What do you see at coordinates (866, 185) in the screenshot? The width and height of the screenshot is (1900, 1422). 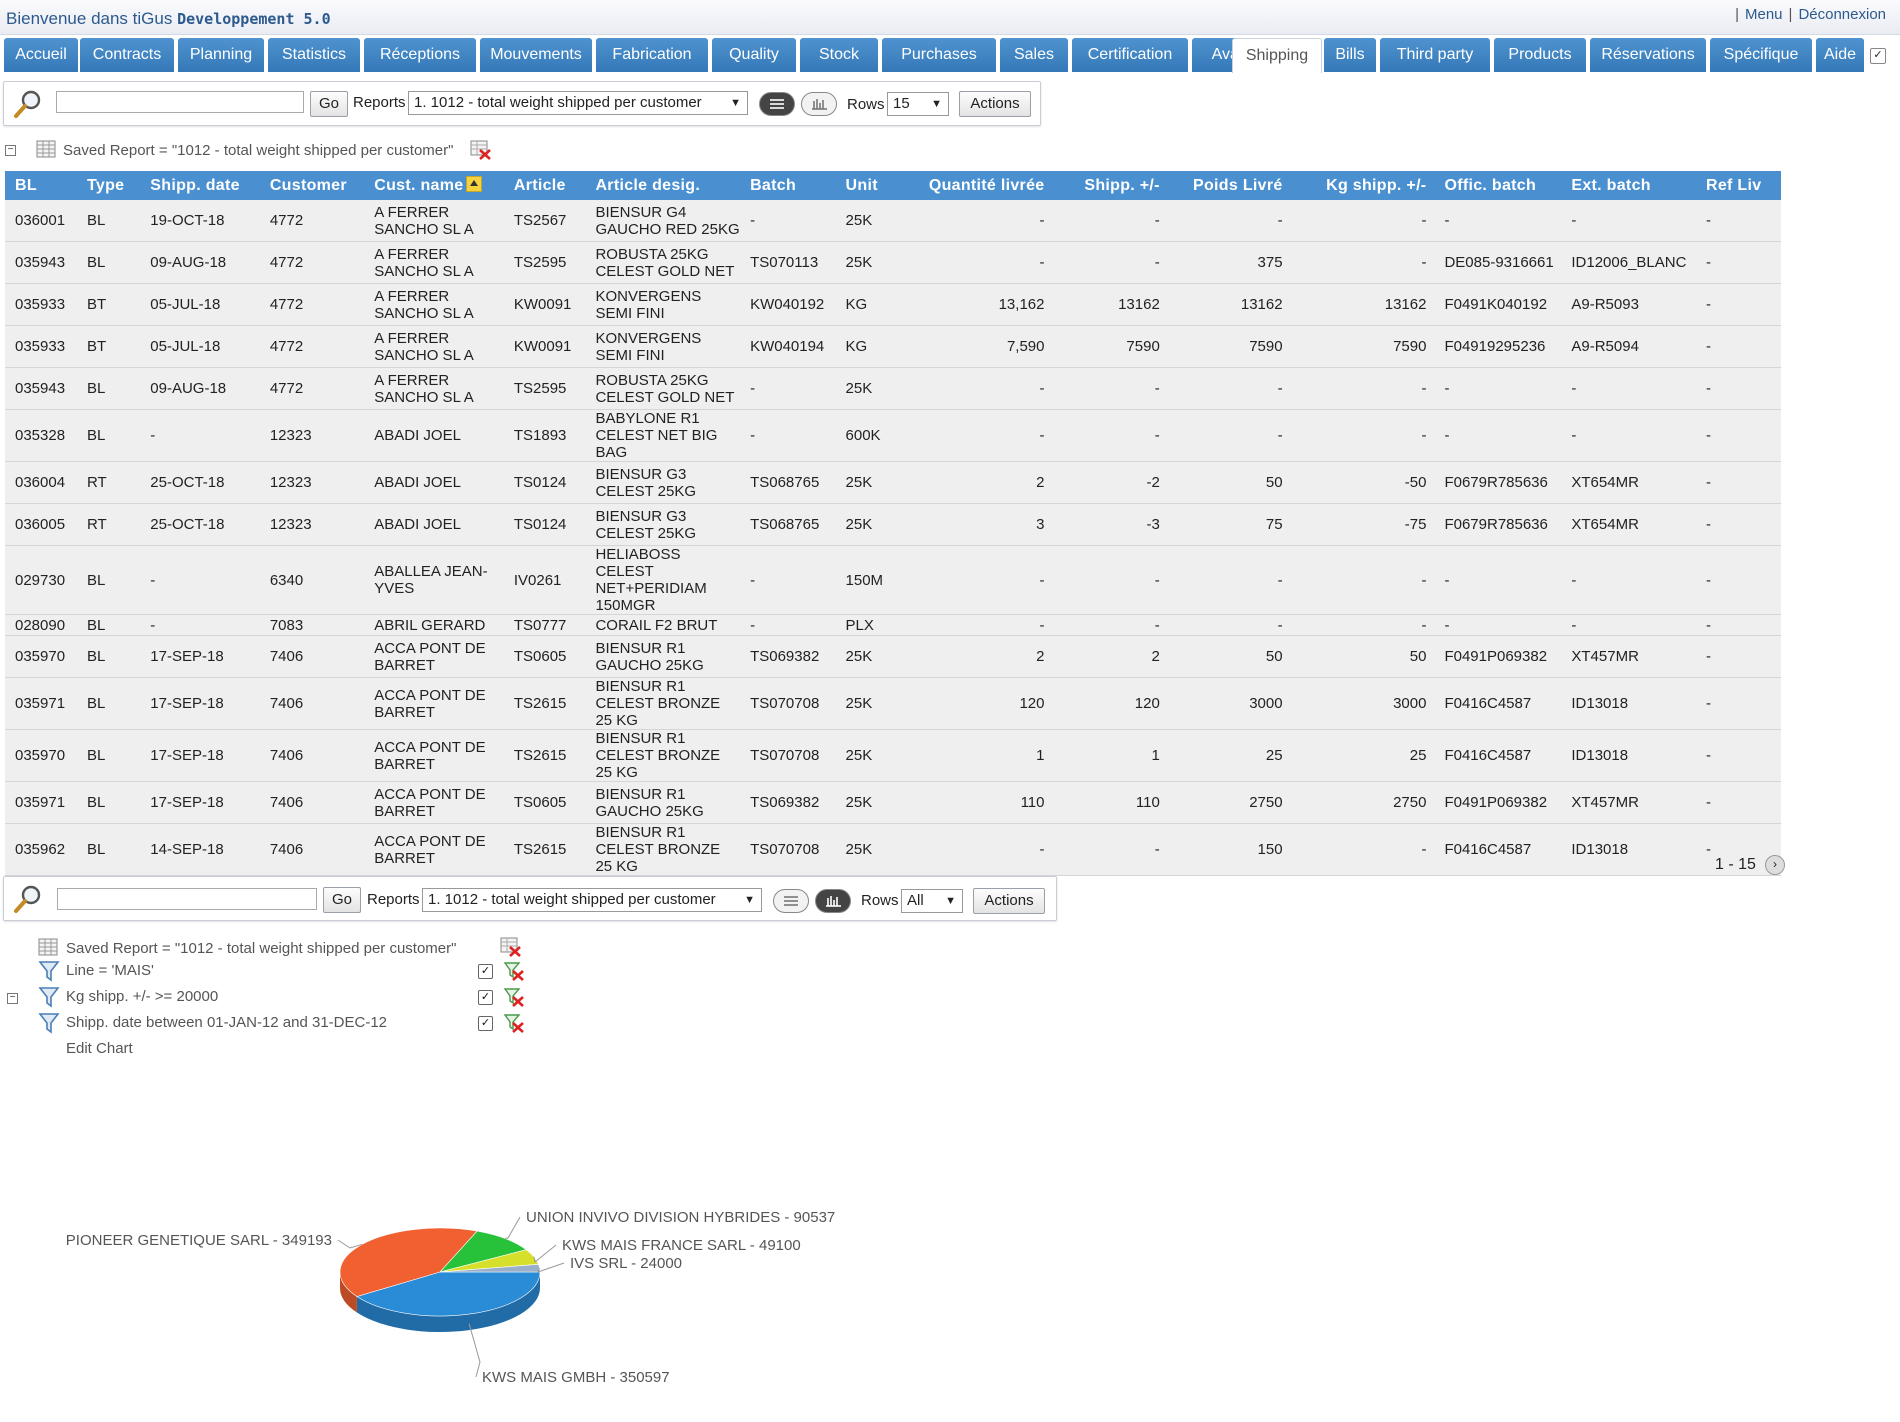 I see `column-header-unit: Unit` at bounding box center [866, 185].